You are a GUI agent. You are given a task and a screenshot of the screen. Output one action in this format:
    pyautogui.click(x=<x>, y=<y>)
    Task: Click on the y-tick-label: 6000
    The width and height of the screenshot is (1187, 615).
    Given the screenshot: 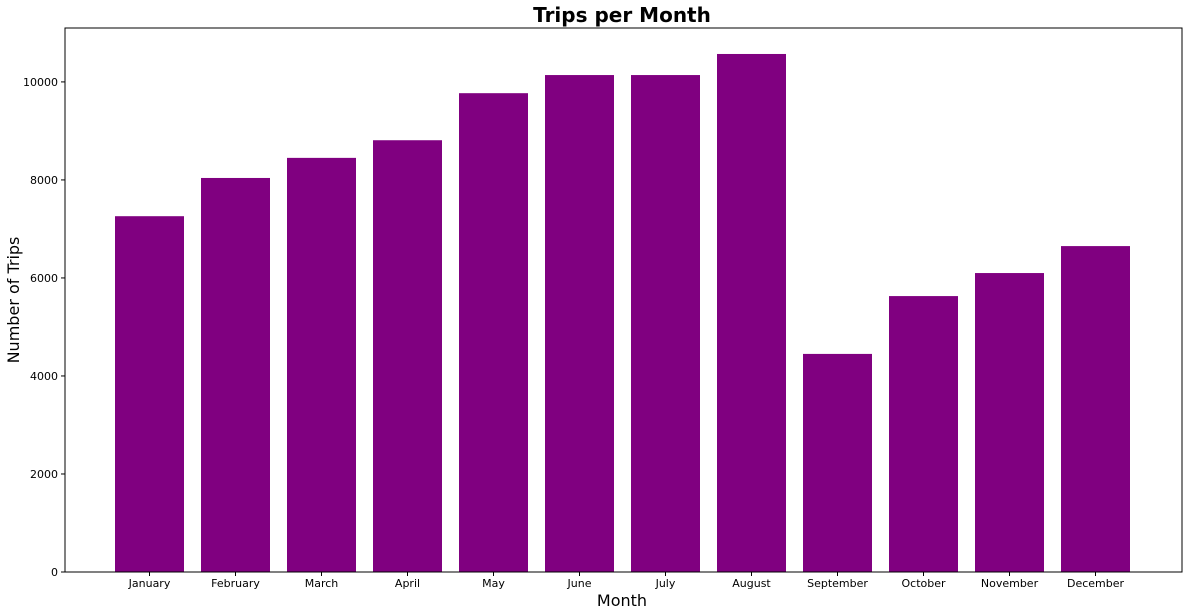 What is the action you would take?
    pyautogui.click(x=44, y=278)
    